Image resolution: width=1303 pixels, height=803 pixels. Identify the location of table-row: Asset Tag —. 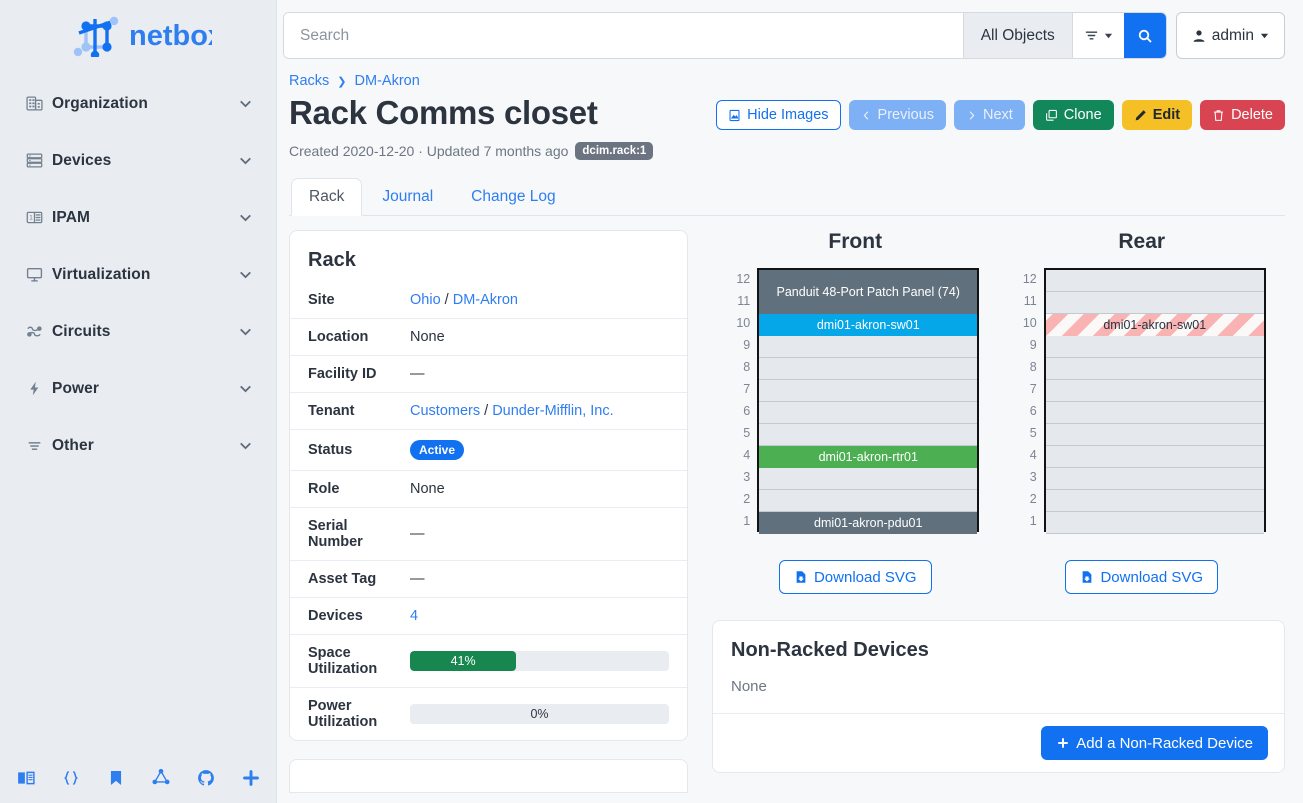
(488, 579).